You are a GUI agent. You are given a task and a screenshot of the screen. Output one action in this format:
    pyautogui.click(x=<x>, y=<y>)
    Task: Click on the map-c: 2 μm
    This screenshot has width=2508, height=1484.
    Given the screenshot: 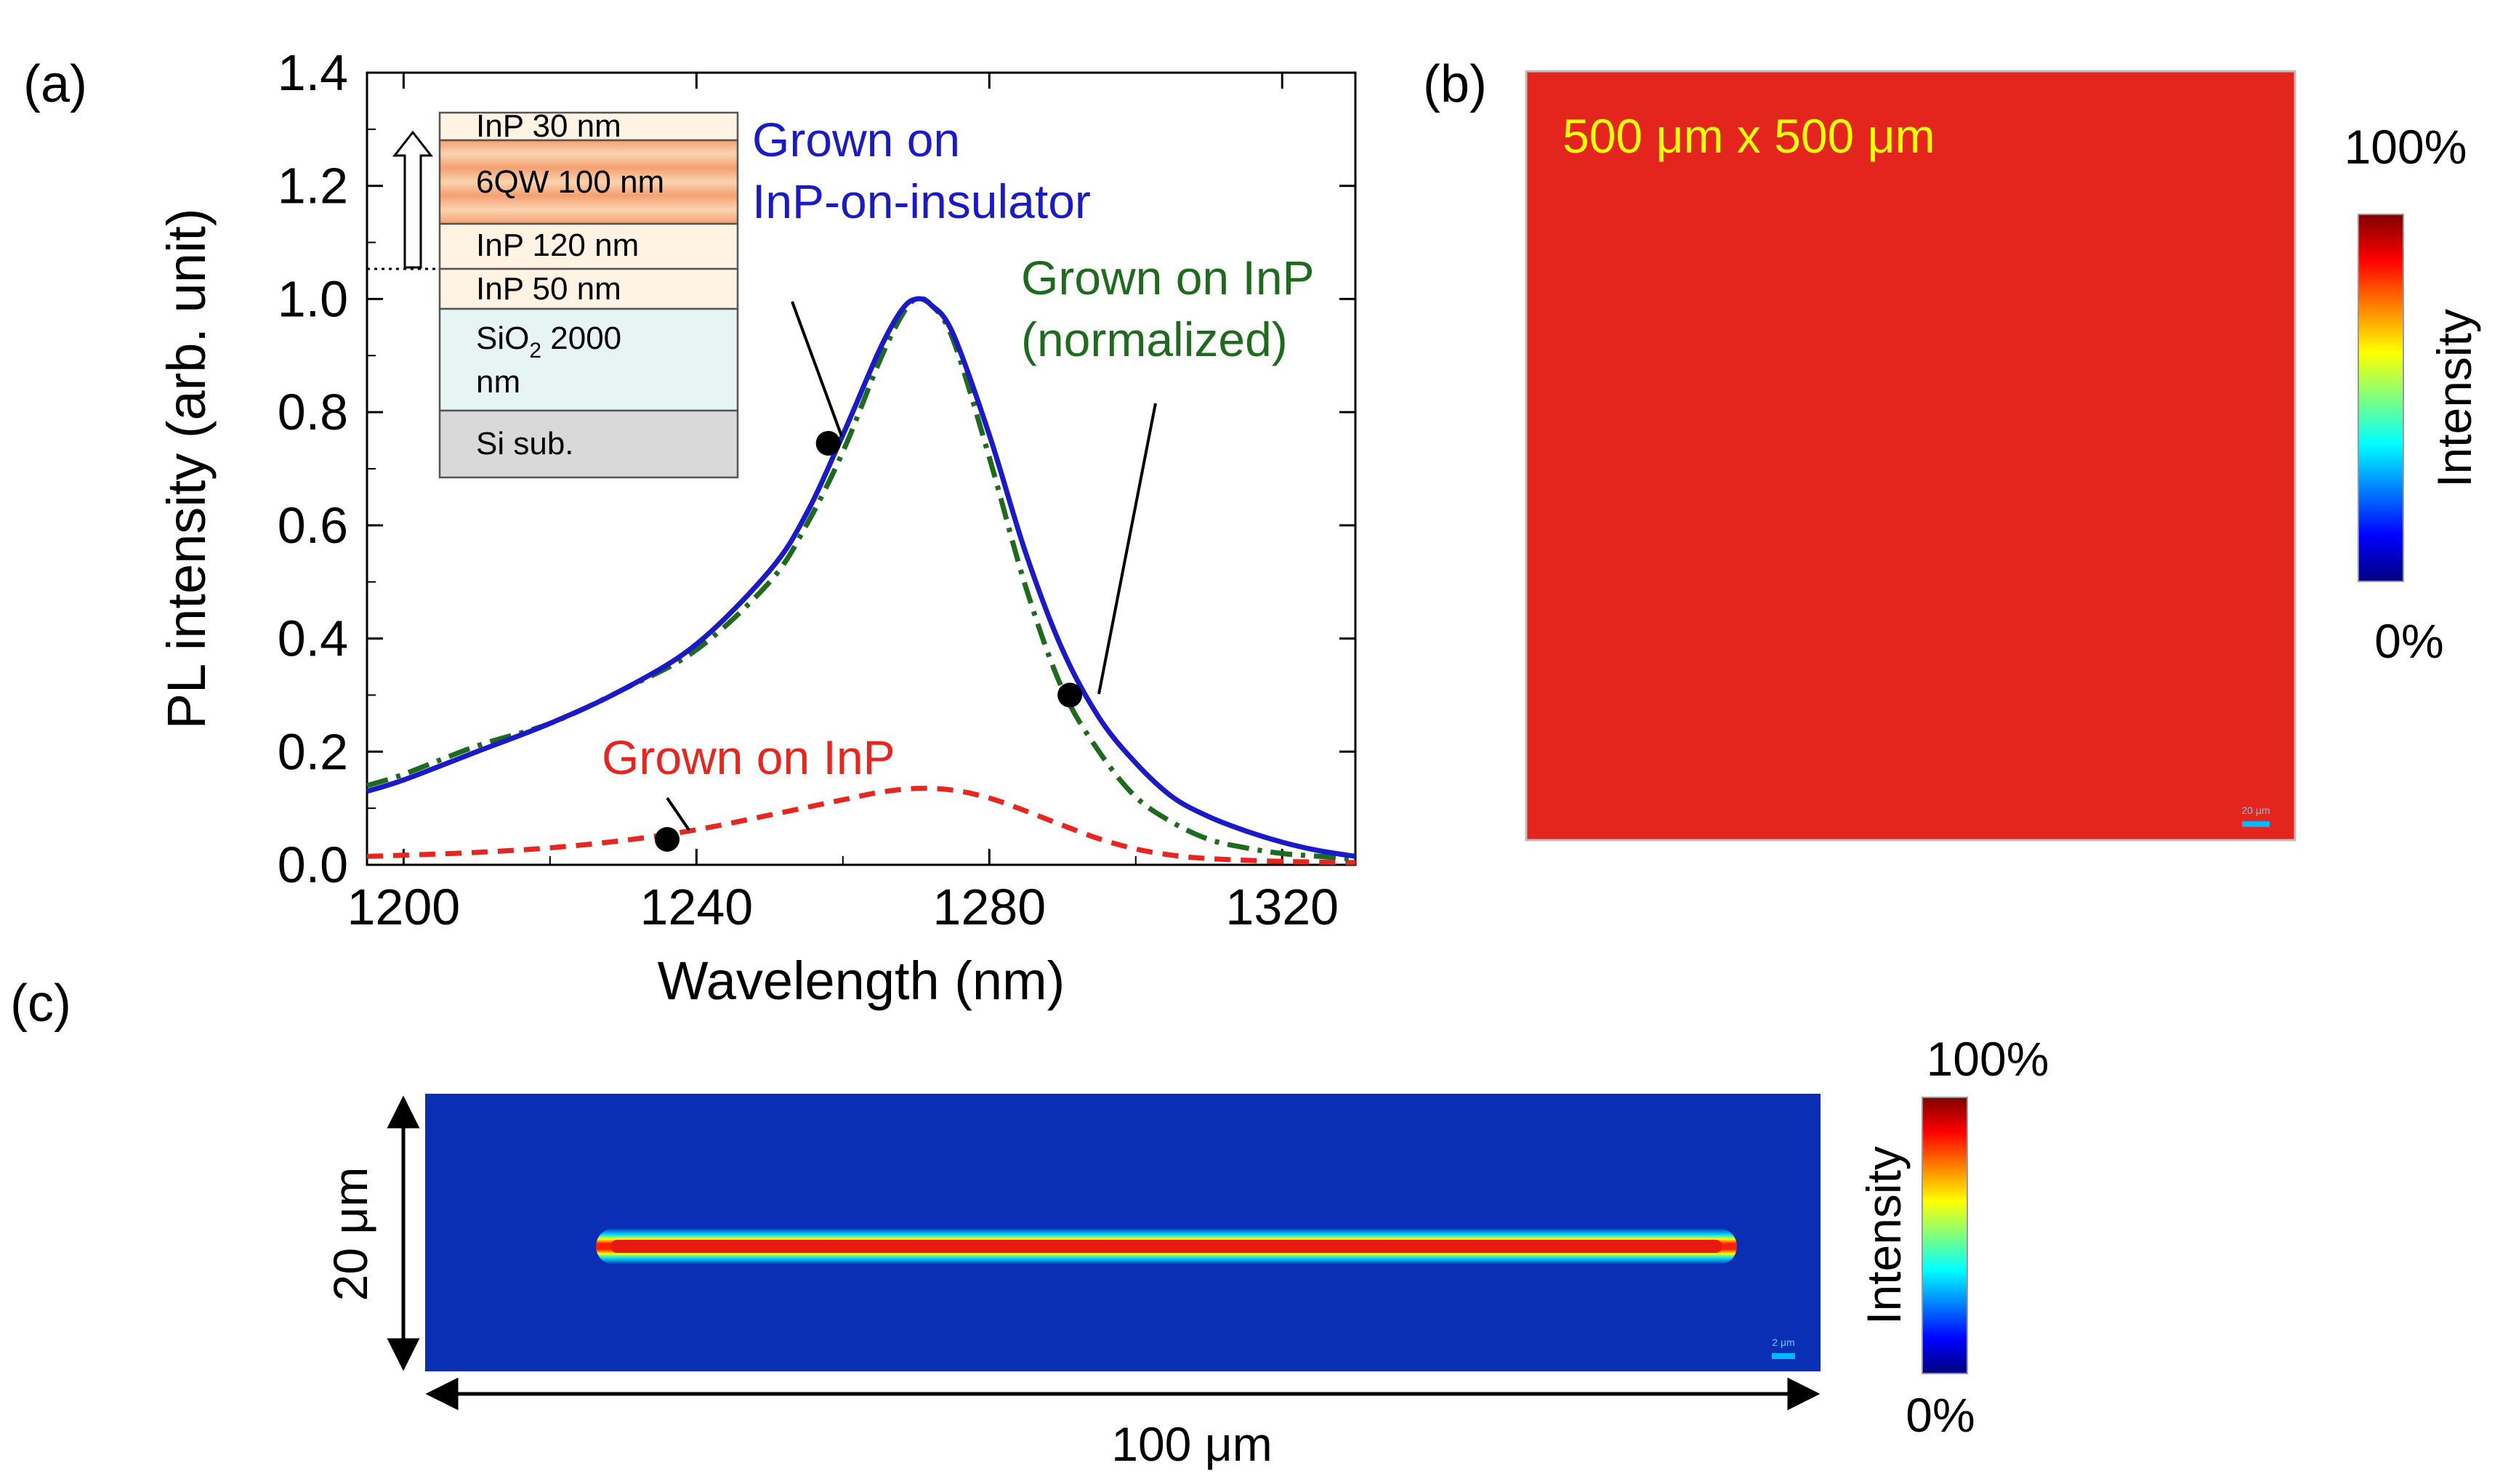 What is the action you would take?
    pyautogui.click(x=1122, y=1233)
    